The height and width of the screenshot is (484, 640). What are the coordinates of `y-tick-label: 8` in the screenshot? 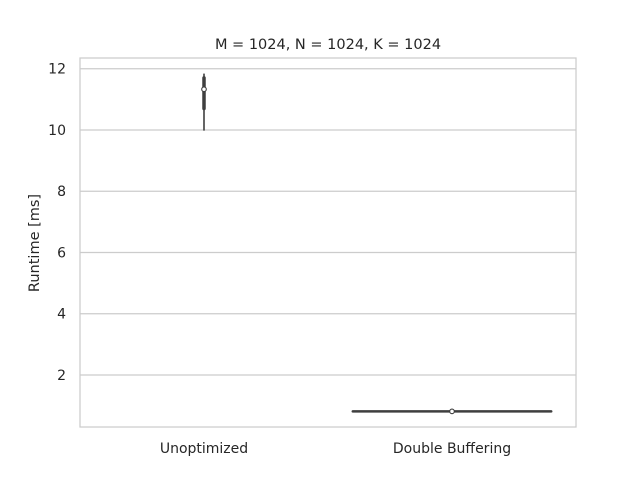 It's located at (61, 192).